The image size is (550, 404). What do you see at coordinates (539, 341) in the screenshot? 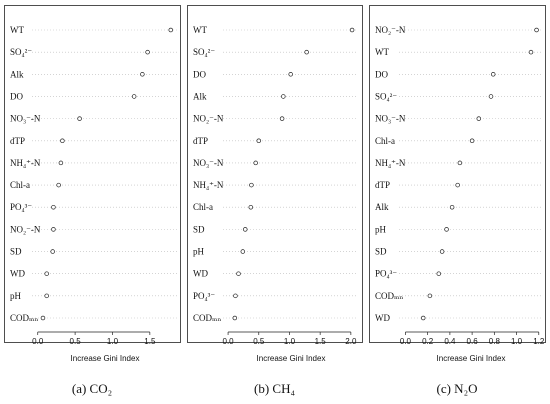
I see `x-tick-label: 1.2` at bounding box center [539, 341].